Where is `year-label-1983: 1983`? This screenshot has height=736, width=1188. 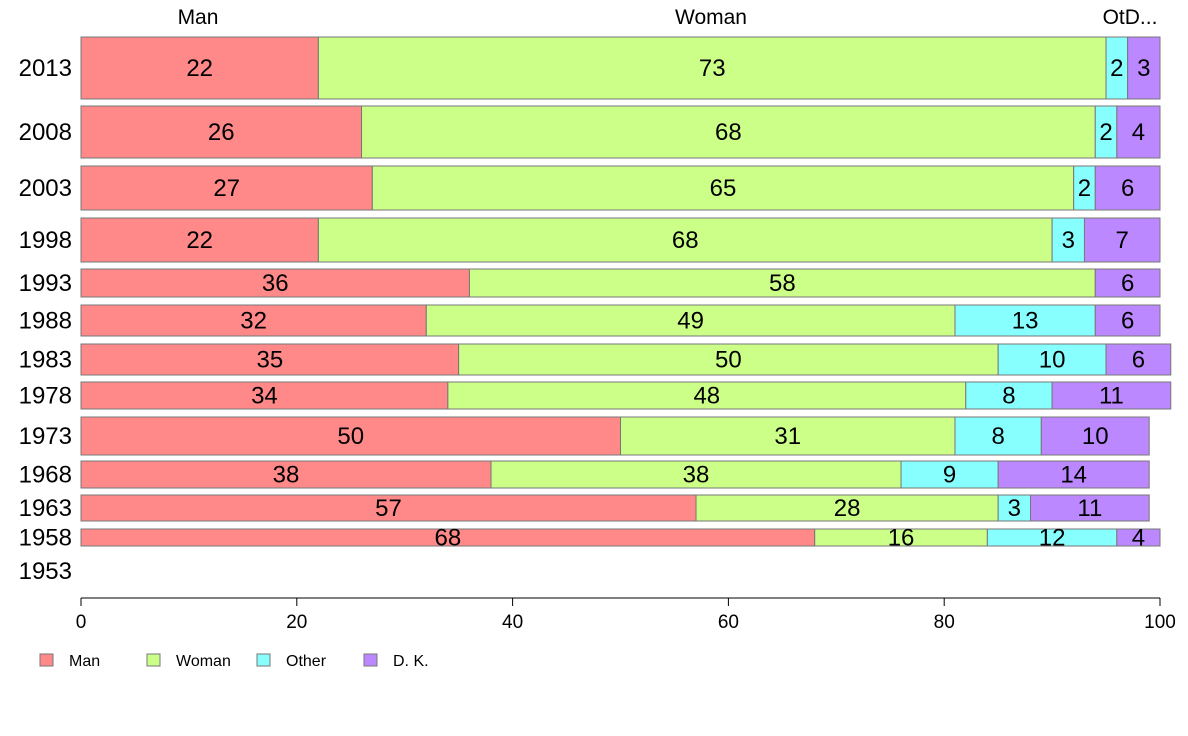 year-label-1983: 1983 is located at coordinates (45, 360).